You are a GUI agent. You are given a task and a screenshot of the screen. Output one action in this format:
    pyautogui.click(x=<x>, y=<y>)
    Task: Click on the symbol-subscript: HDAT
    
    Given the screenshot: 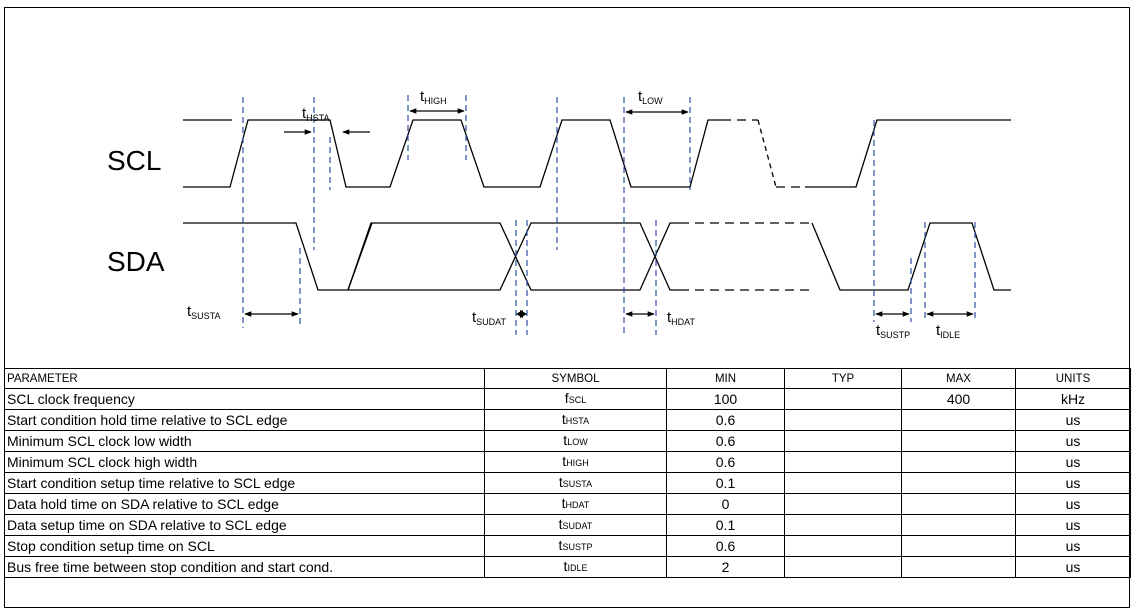 What is the action you would take?
    pyautogui.click(x=577, y=505)
    